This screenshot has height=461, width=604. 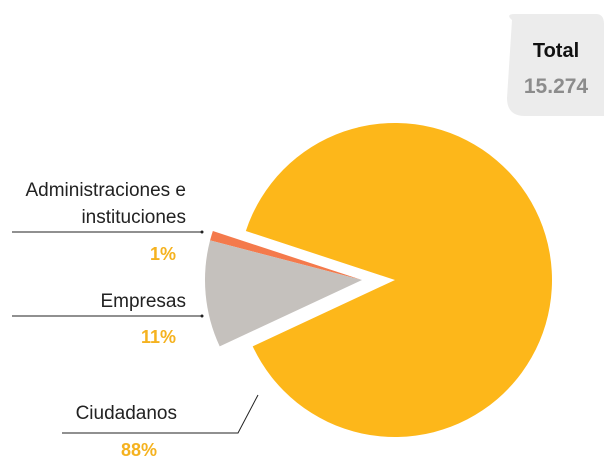 What do you see at coordinates (126, 413) in the screenshot?
I see `slice-label: Ciudadanos` at bounding box center [126, 413].